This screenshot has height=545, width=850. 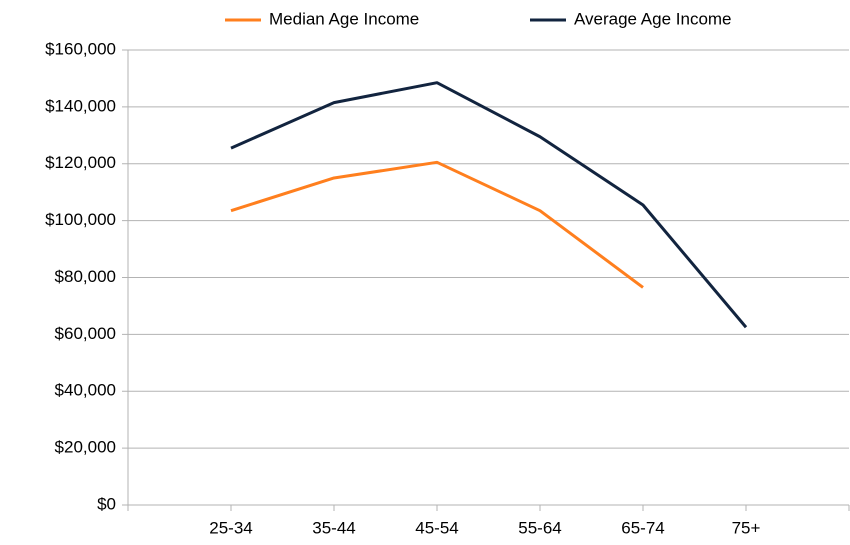 What do you see at coordinates (85, 333) in the screenshot?
I see `y-tick-label: $60,000` at bounding box center [85, 333].